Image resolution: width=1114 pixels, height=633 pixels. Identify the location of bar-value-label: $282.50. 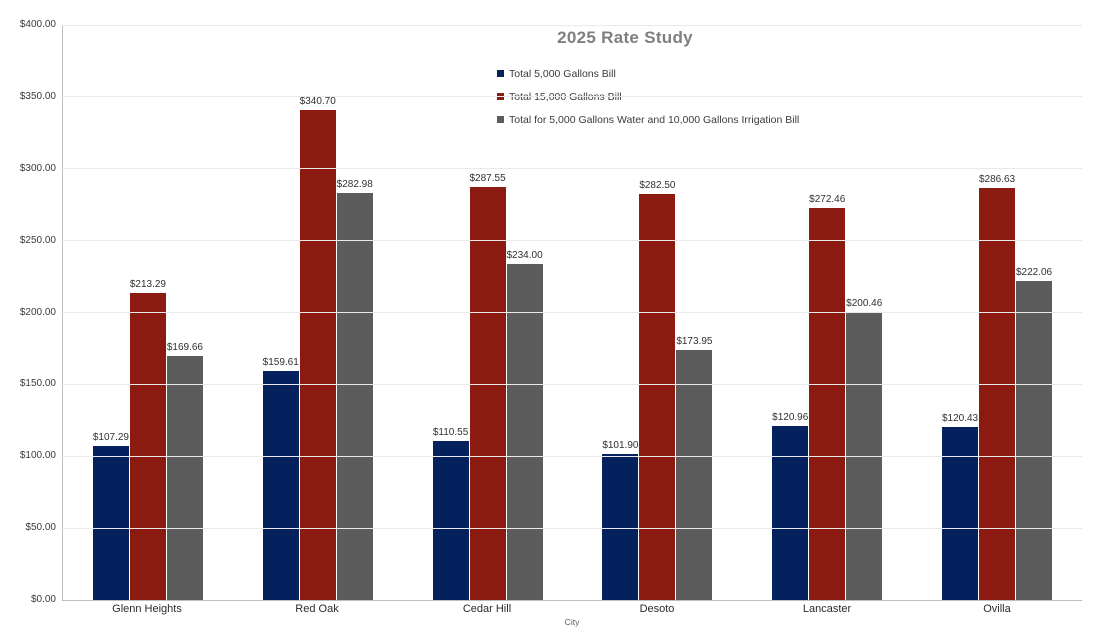
(657, 185).